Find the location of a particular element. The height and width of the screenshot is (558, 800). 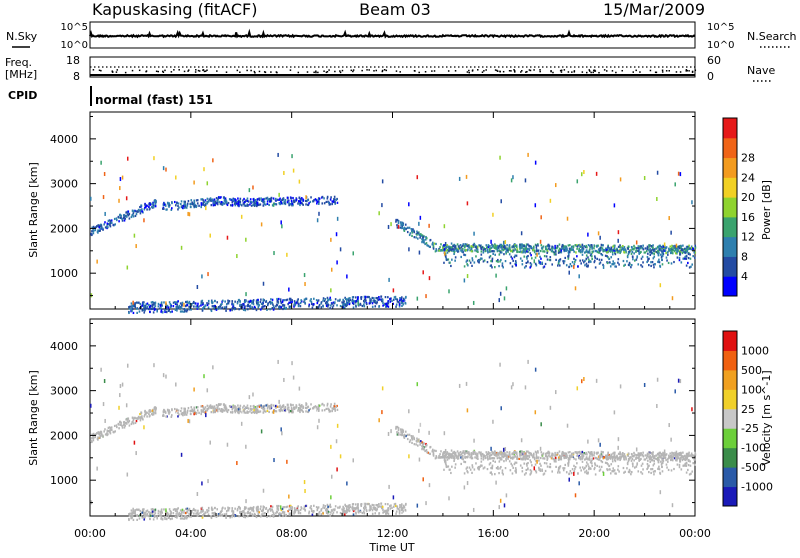

noise-trace is located at coordinates (392, 34).